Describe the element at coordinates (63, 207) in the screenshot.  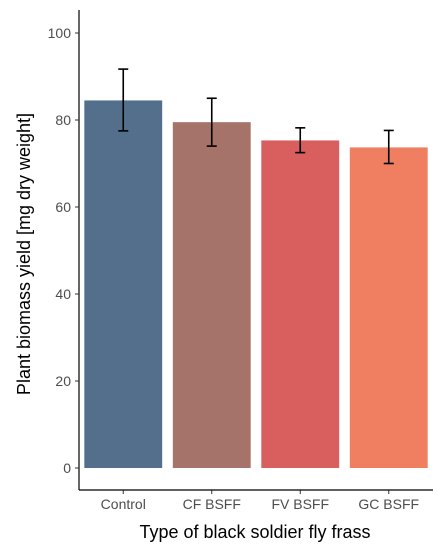
I see `y-tick-label-3: 60` at that location.